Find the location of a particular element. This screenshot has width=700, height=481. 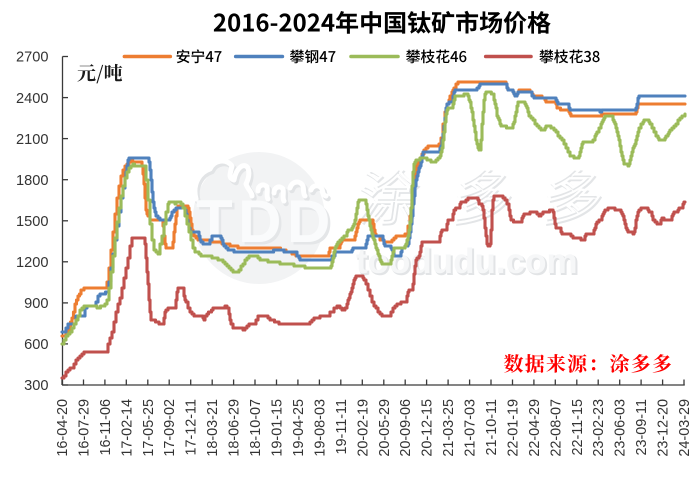

svg-text: 2700 is located at coordinates (32, 58).